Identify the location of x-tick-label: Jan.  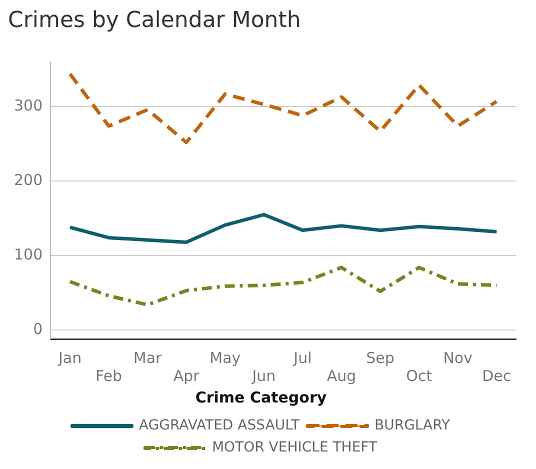
(69, 357).